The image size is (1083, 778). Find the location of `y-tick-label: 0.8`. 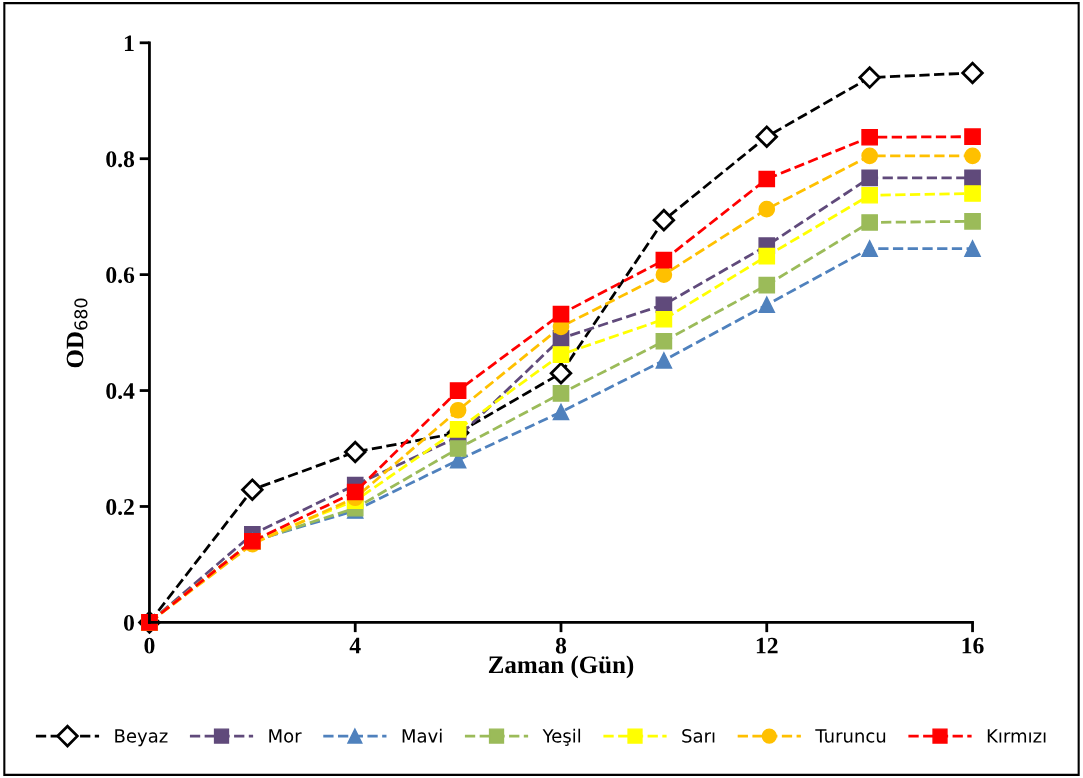

y-tick-label: 0.8 is located at coordinates (120, 159).